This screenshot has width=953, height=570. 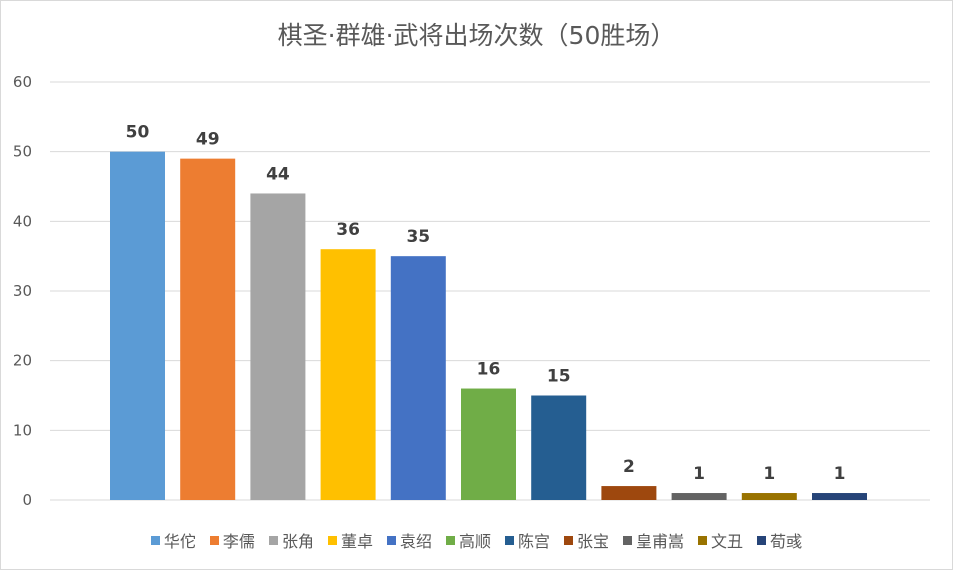 I want to click on legend-item-6: 高顺, so click(x=468, y=540).